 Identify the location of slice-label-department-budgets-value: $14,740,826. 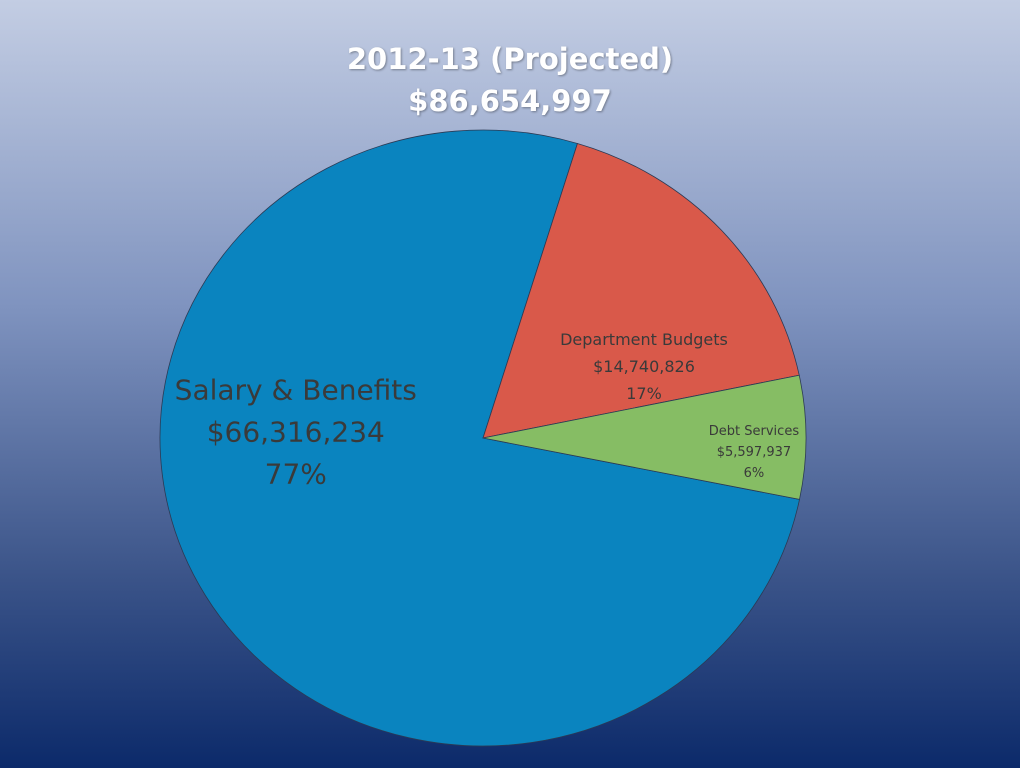
(644, 366).